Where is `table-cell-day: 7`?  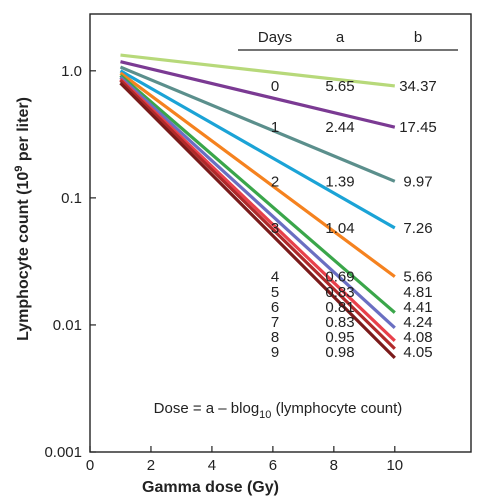 table-cell-day: 7 is located at coordinates (275, 322).